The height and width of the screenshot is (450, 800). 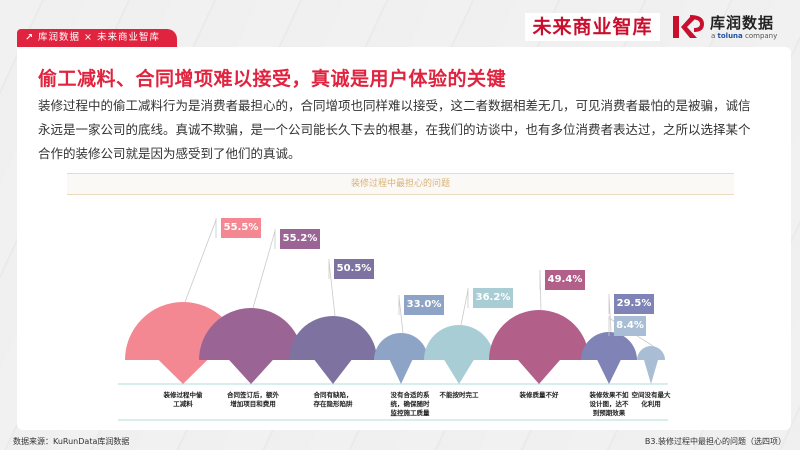 I want to click on logo-future-business: 未来商业智库, so click(x=592, y=27).